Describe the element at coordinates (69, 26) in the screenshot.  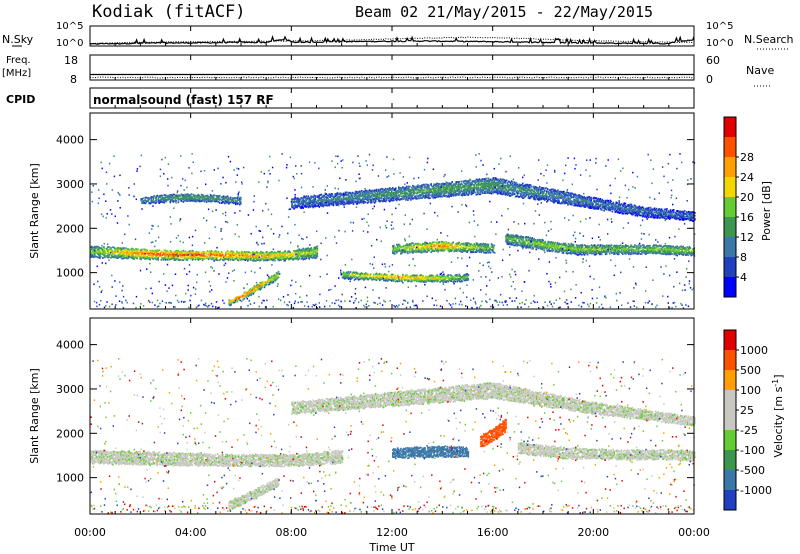
I see `nsky-tick-top: 10^5` at that location.